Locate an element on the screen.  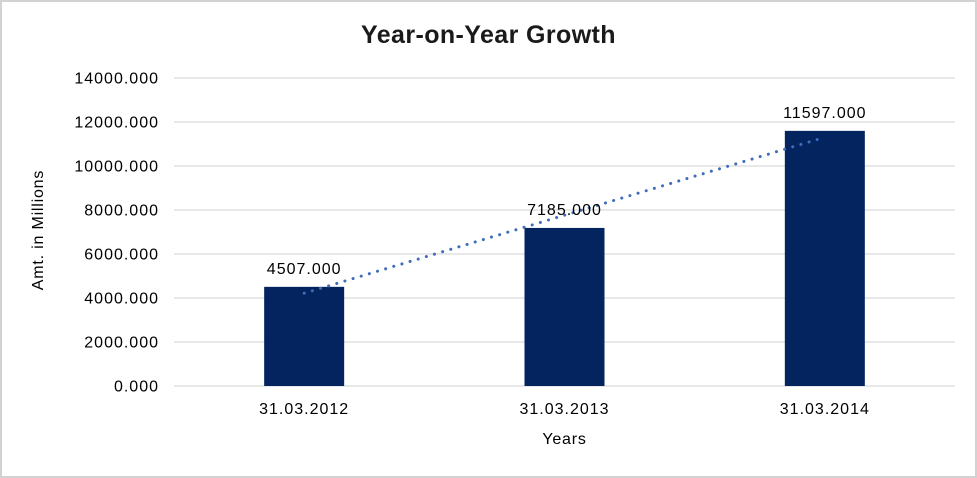
x-axis-title: Years is located at coordinates (564, 439).